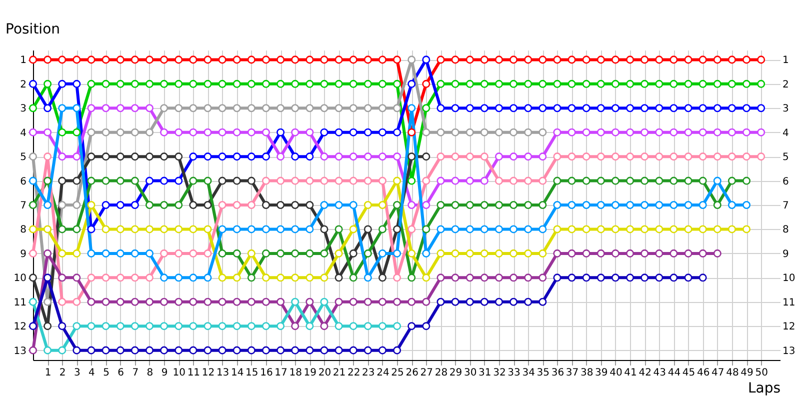 This screenshot has width=800, height=400. What do you see at coordinates (789, 302) in the screenshot?
I see `y2-tick-label: 11` at bounding box center [789, 302].